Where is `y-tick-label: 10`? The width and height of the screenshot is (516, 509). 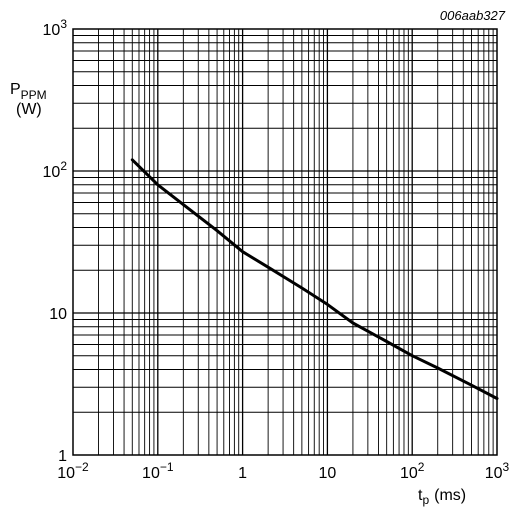
y-tick-label: 10 is located at coordinates (58, 314).